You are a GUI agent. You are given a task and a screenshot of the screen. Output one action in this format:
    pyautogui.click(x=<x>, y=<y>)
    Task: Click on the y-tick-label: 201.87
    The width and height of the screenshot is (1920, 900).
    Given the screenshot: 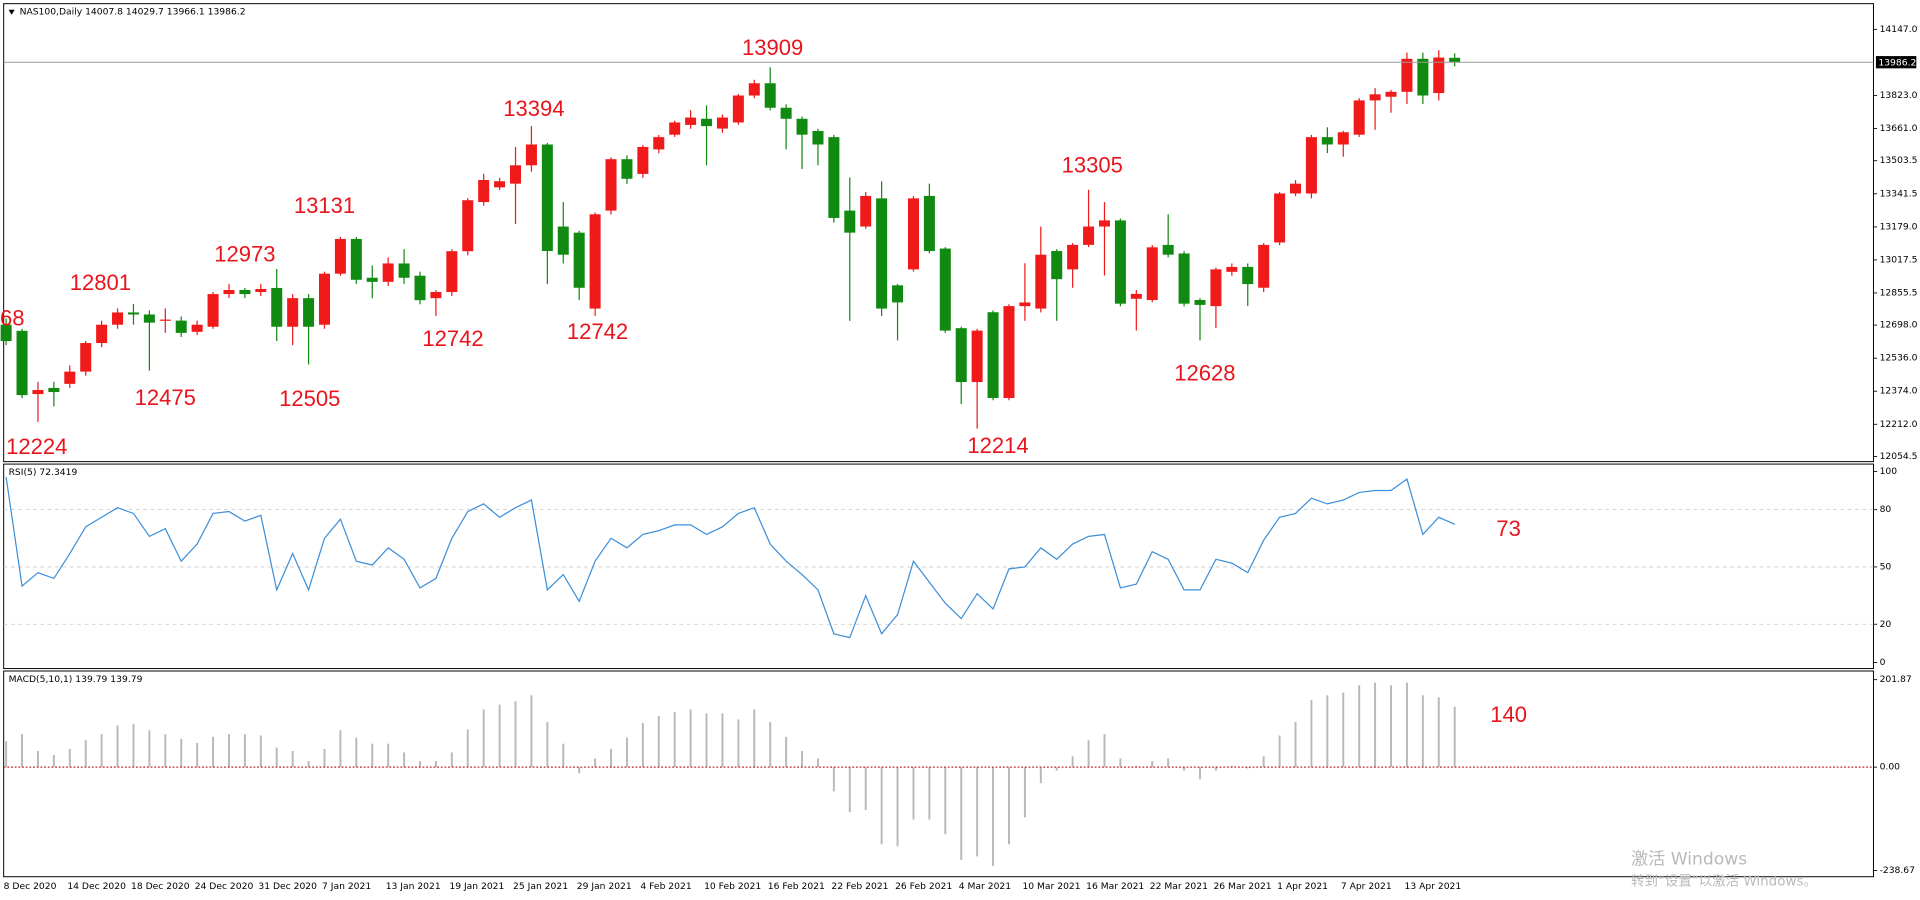 What is the action you would take?
    pyautogui.click(x=1896, y=679)
    